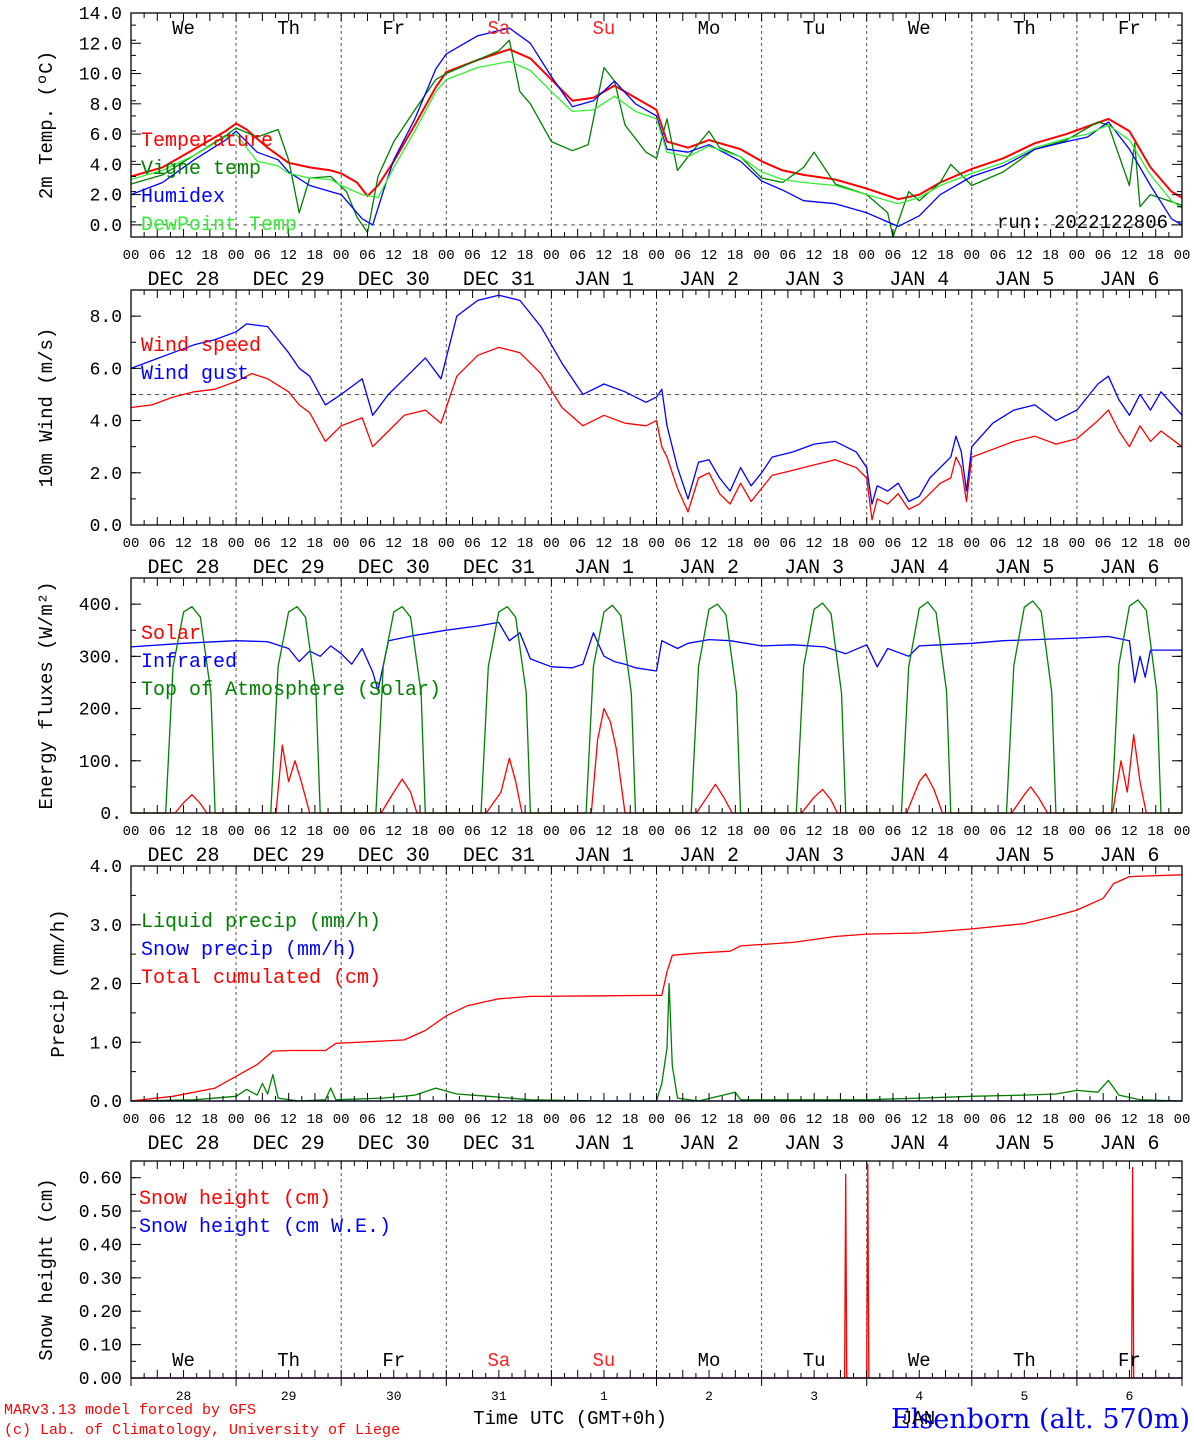 The image size is (1194, 1440). What do you see at coordinates (499, 1144) in the screenshot?
I see `date-label: DEC 31` at bounding box center [499, 1144].